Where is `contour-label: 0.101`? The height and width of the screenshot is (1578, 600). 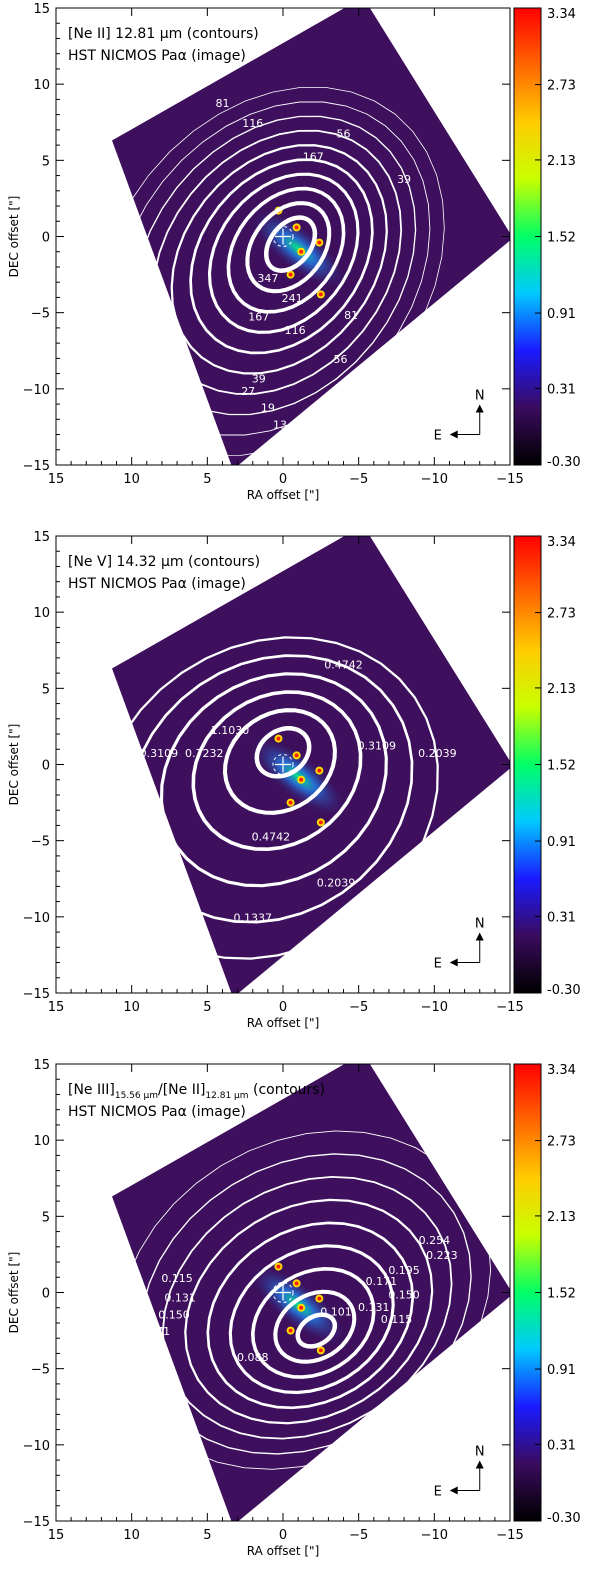
contour-label: 0.101 is located at coordinates (336, 1311).